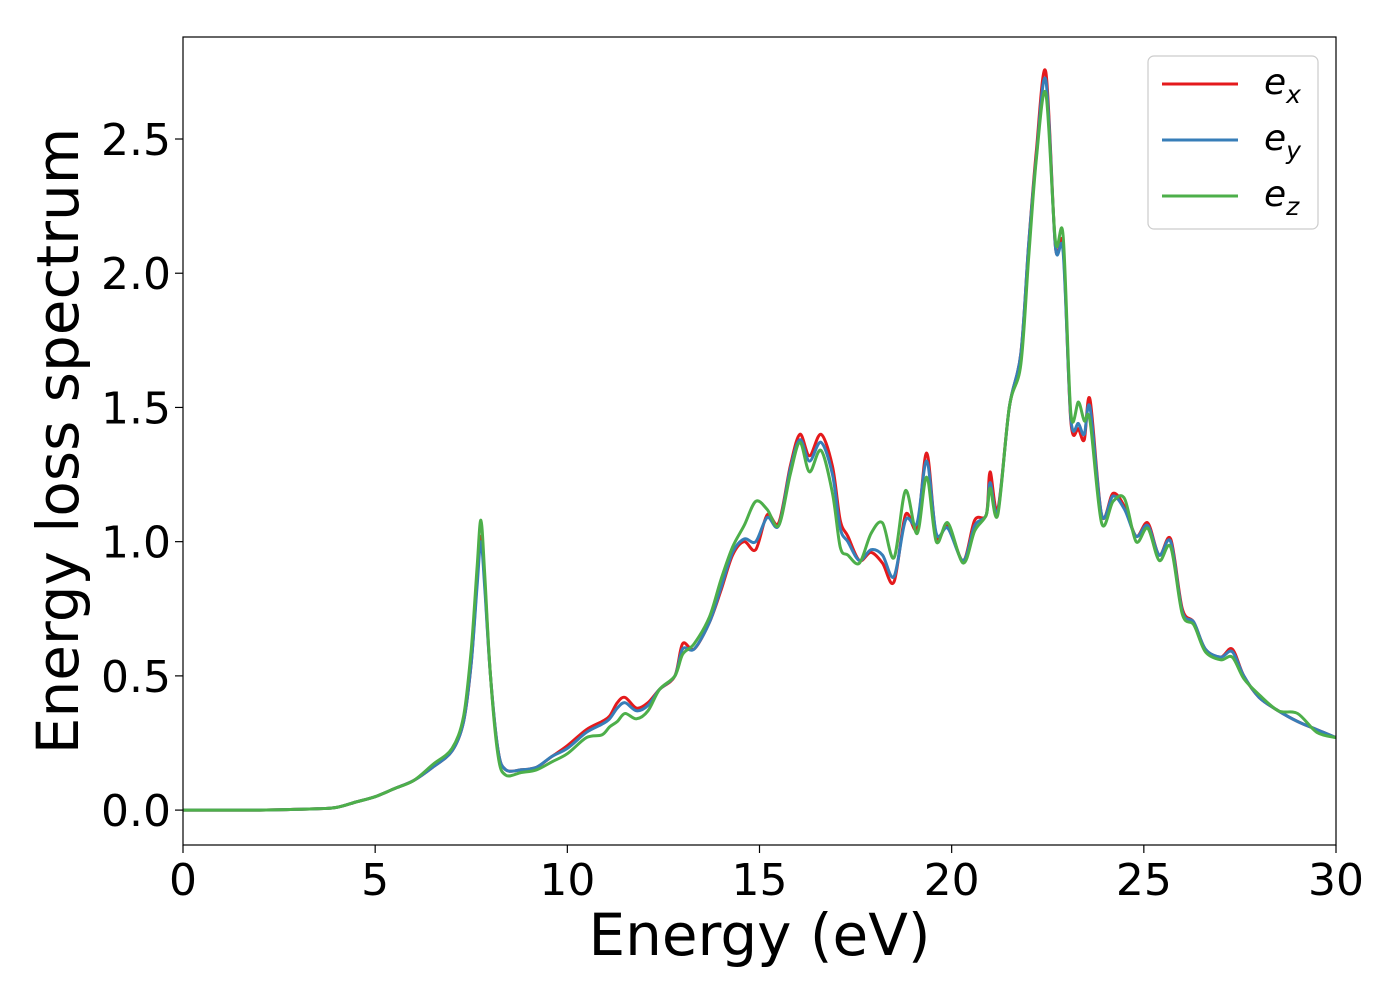  What do you see at coordinates (136, 274) in the screenshot?
I see `y-tick-label: 2.0` at bounding box center [136, 274].